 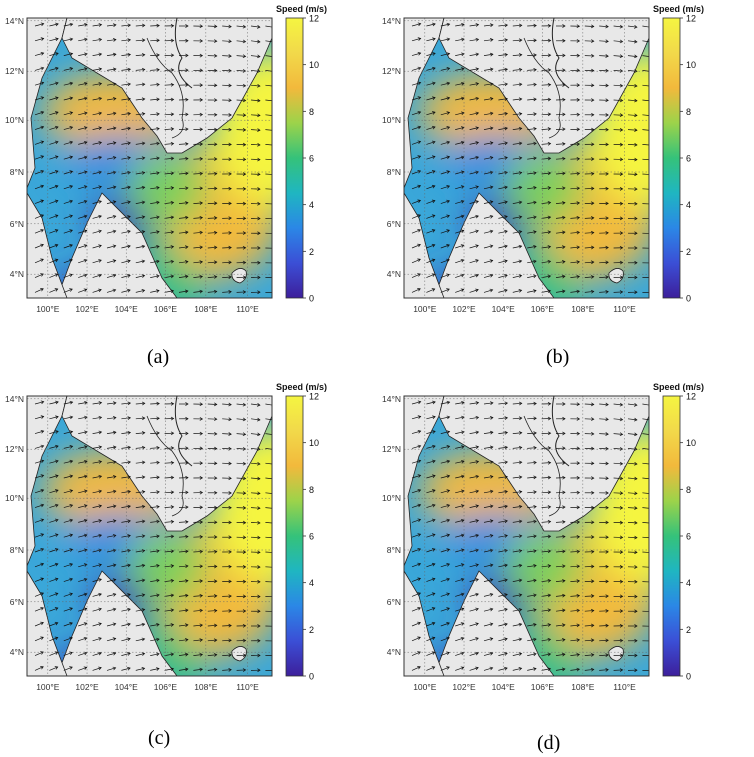 What do you see at coordinates (158, 357) in the screenshot?
I see `caption-a: (a)` at bounding box center [158, 357].